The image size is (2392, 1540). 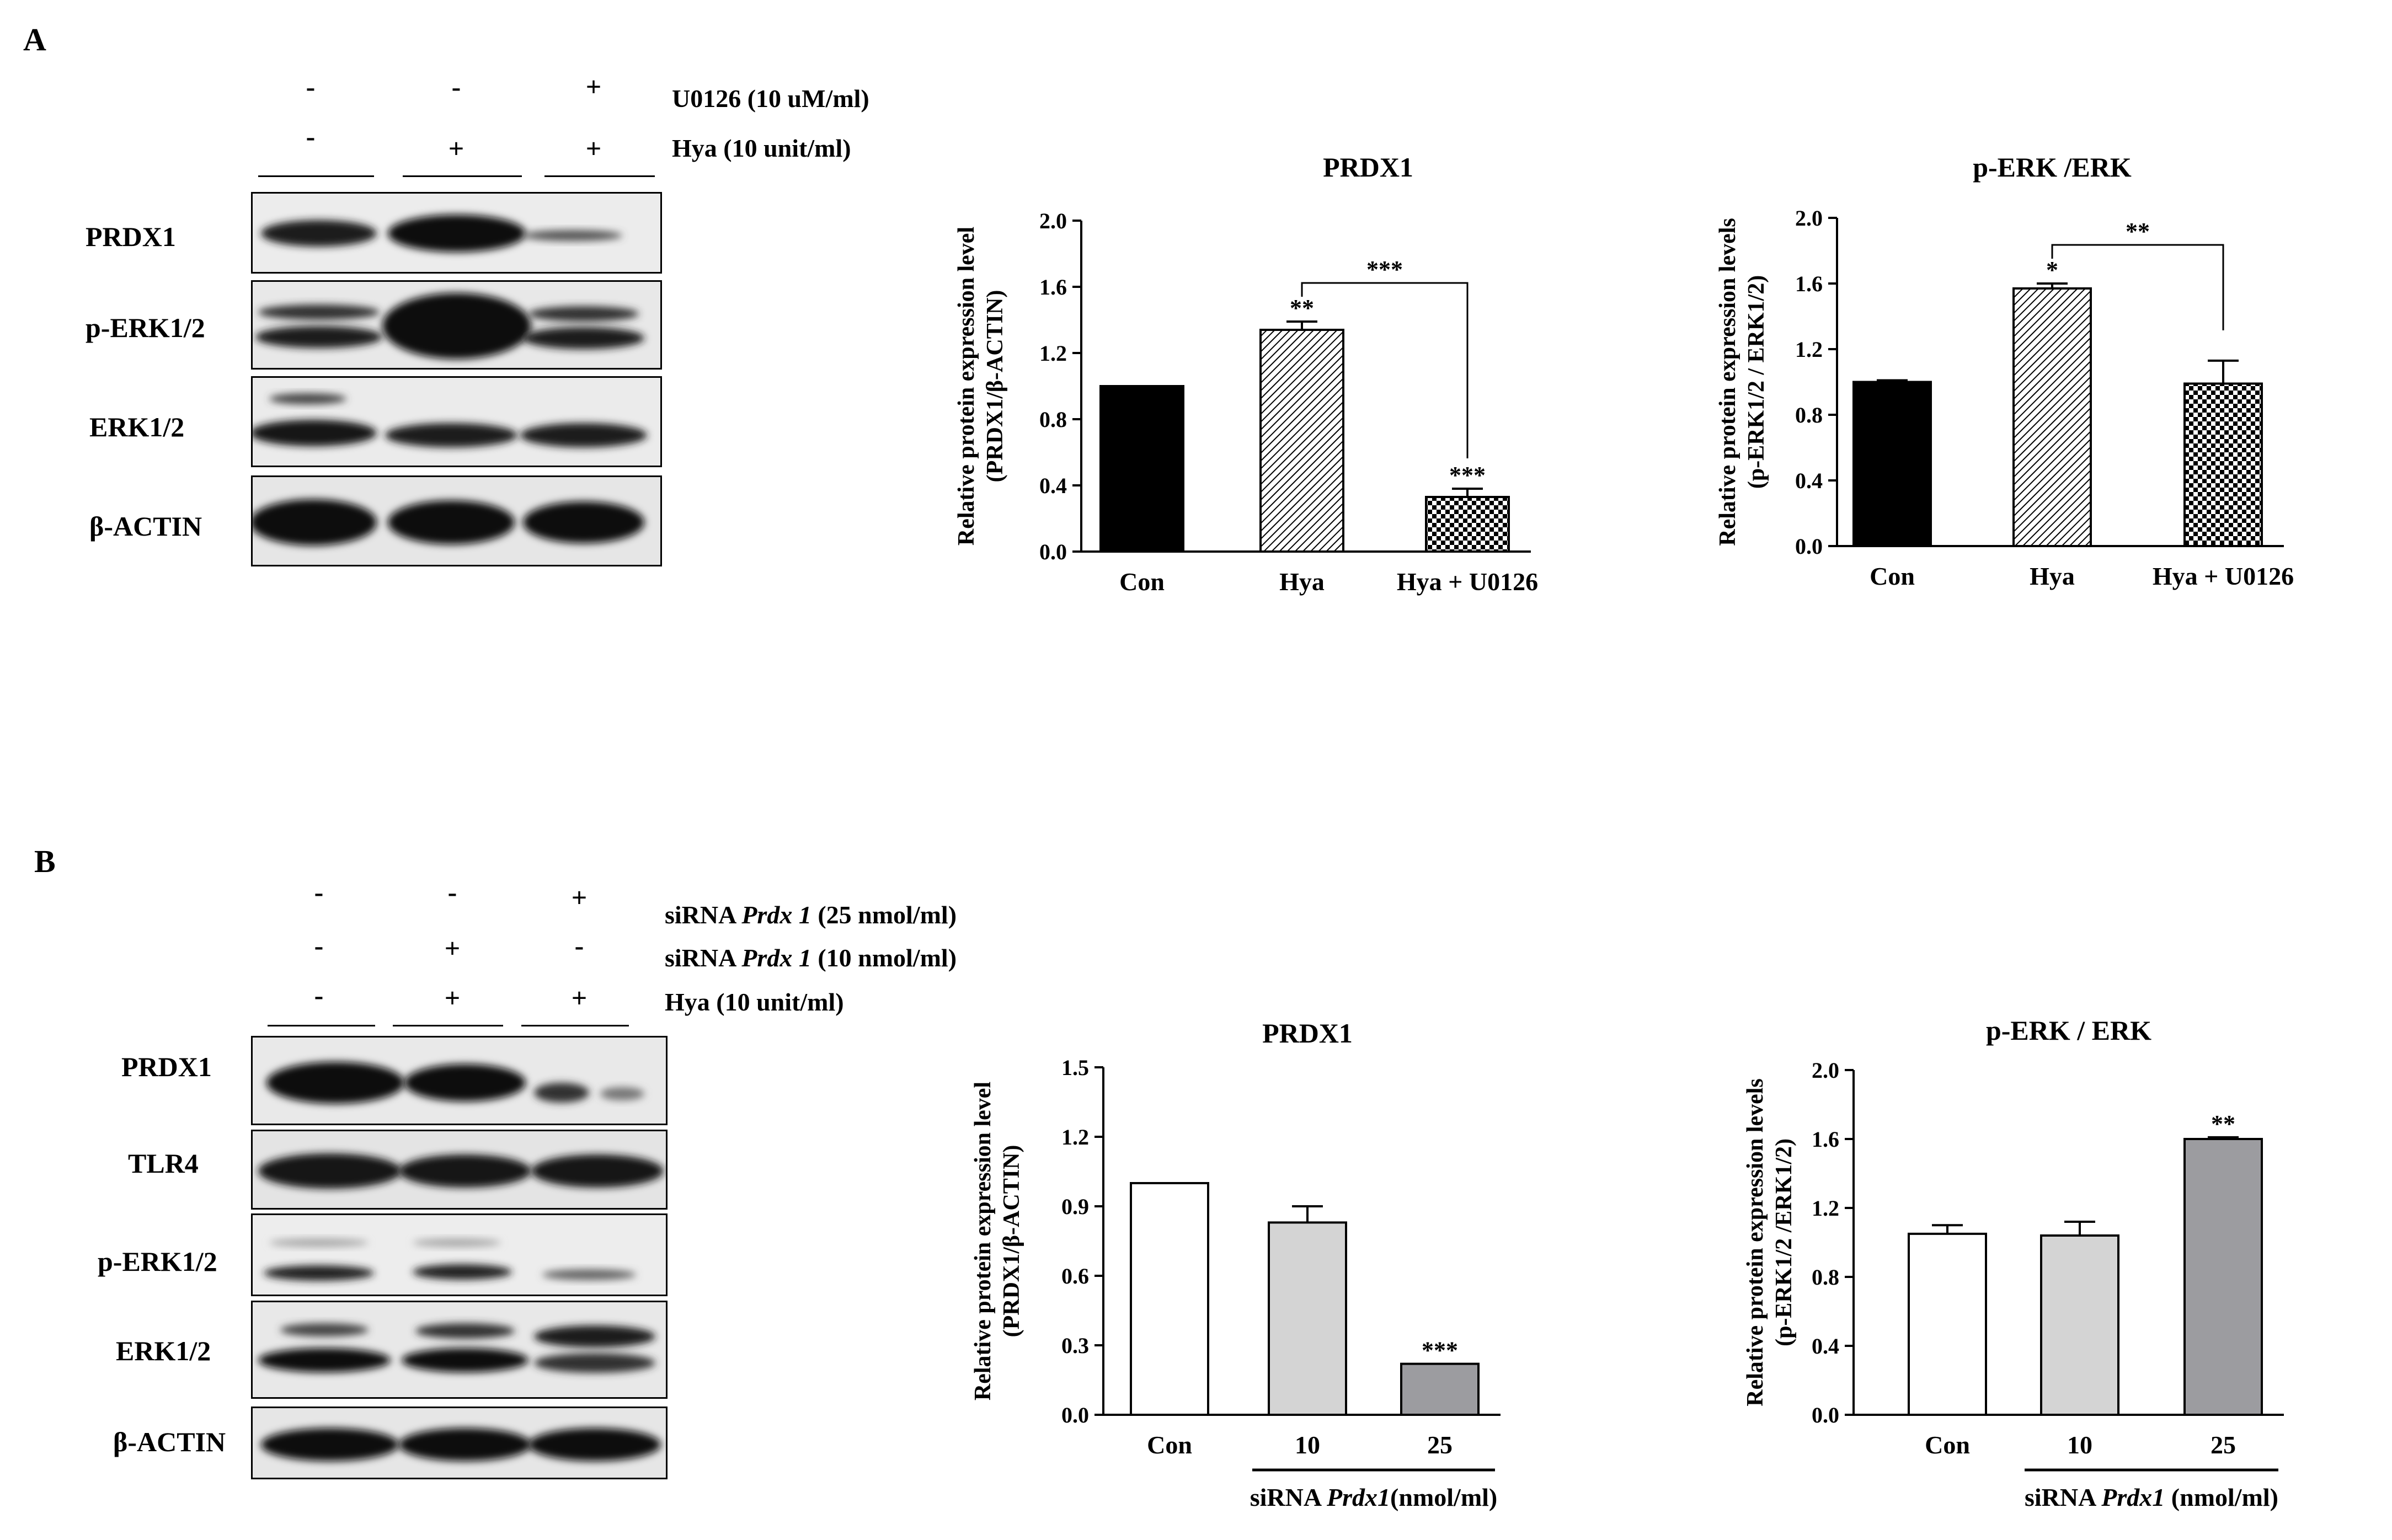 I want to click on significance-mark: *, so click(x=2052, y=270).